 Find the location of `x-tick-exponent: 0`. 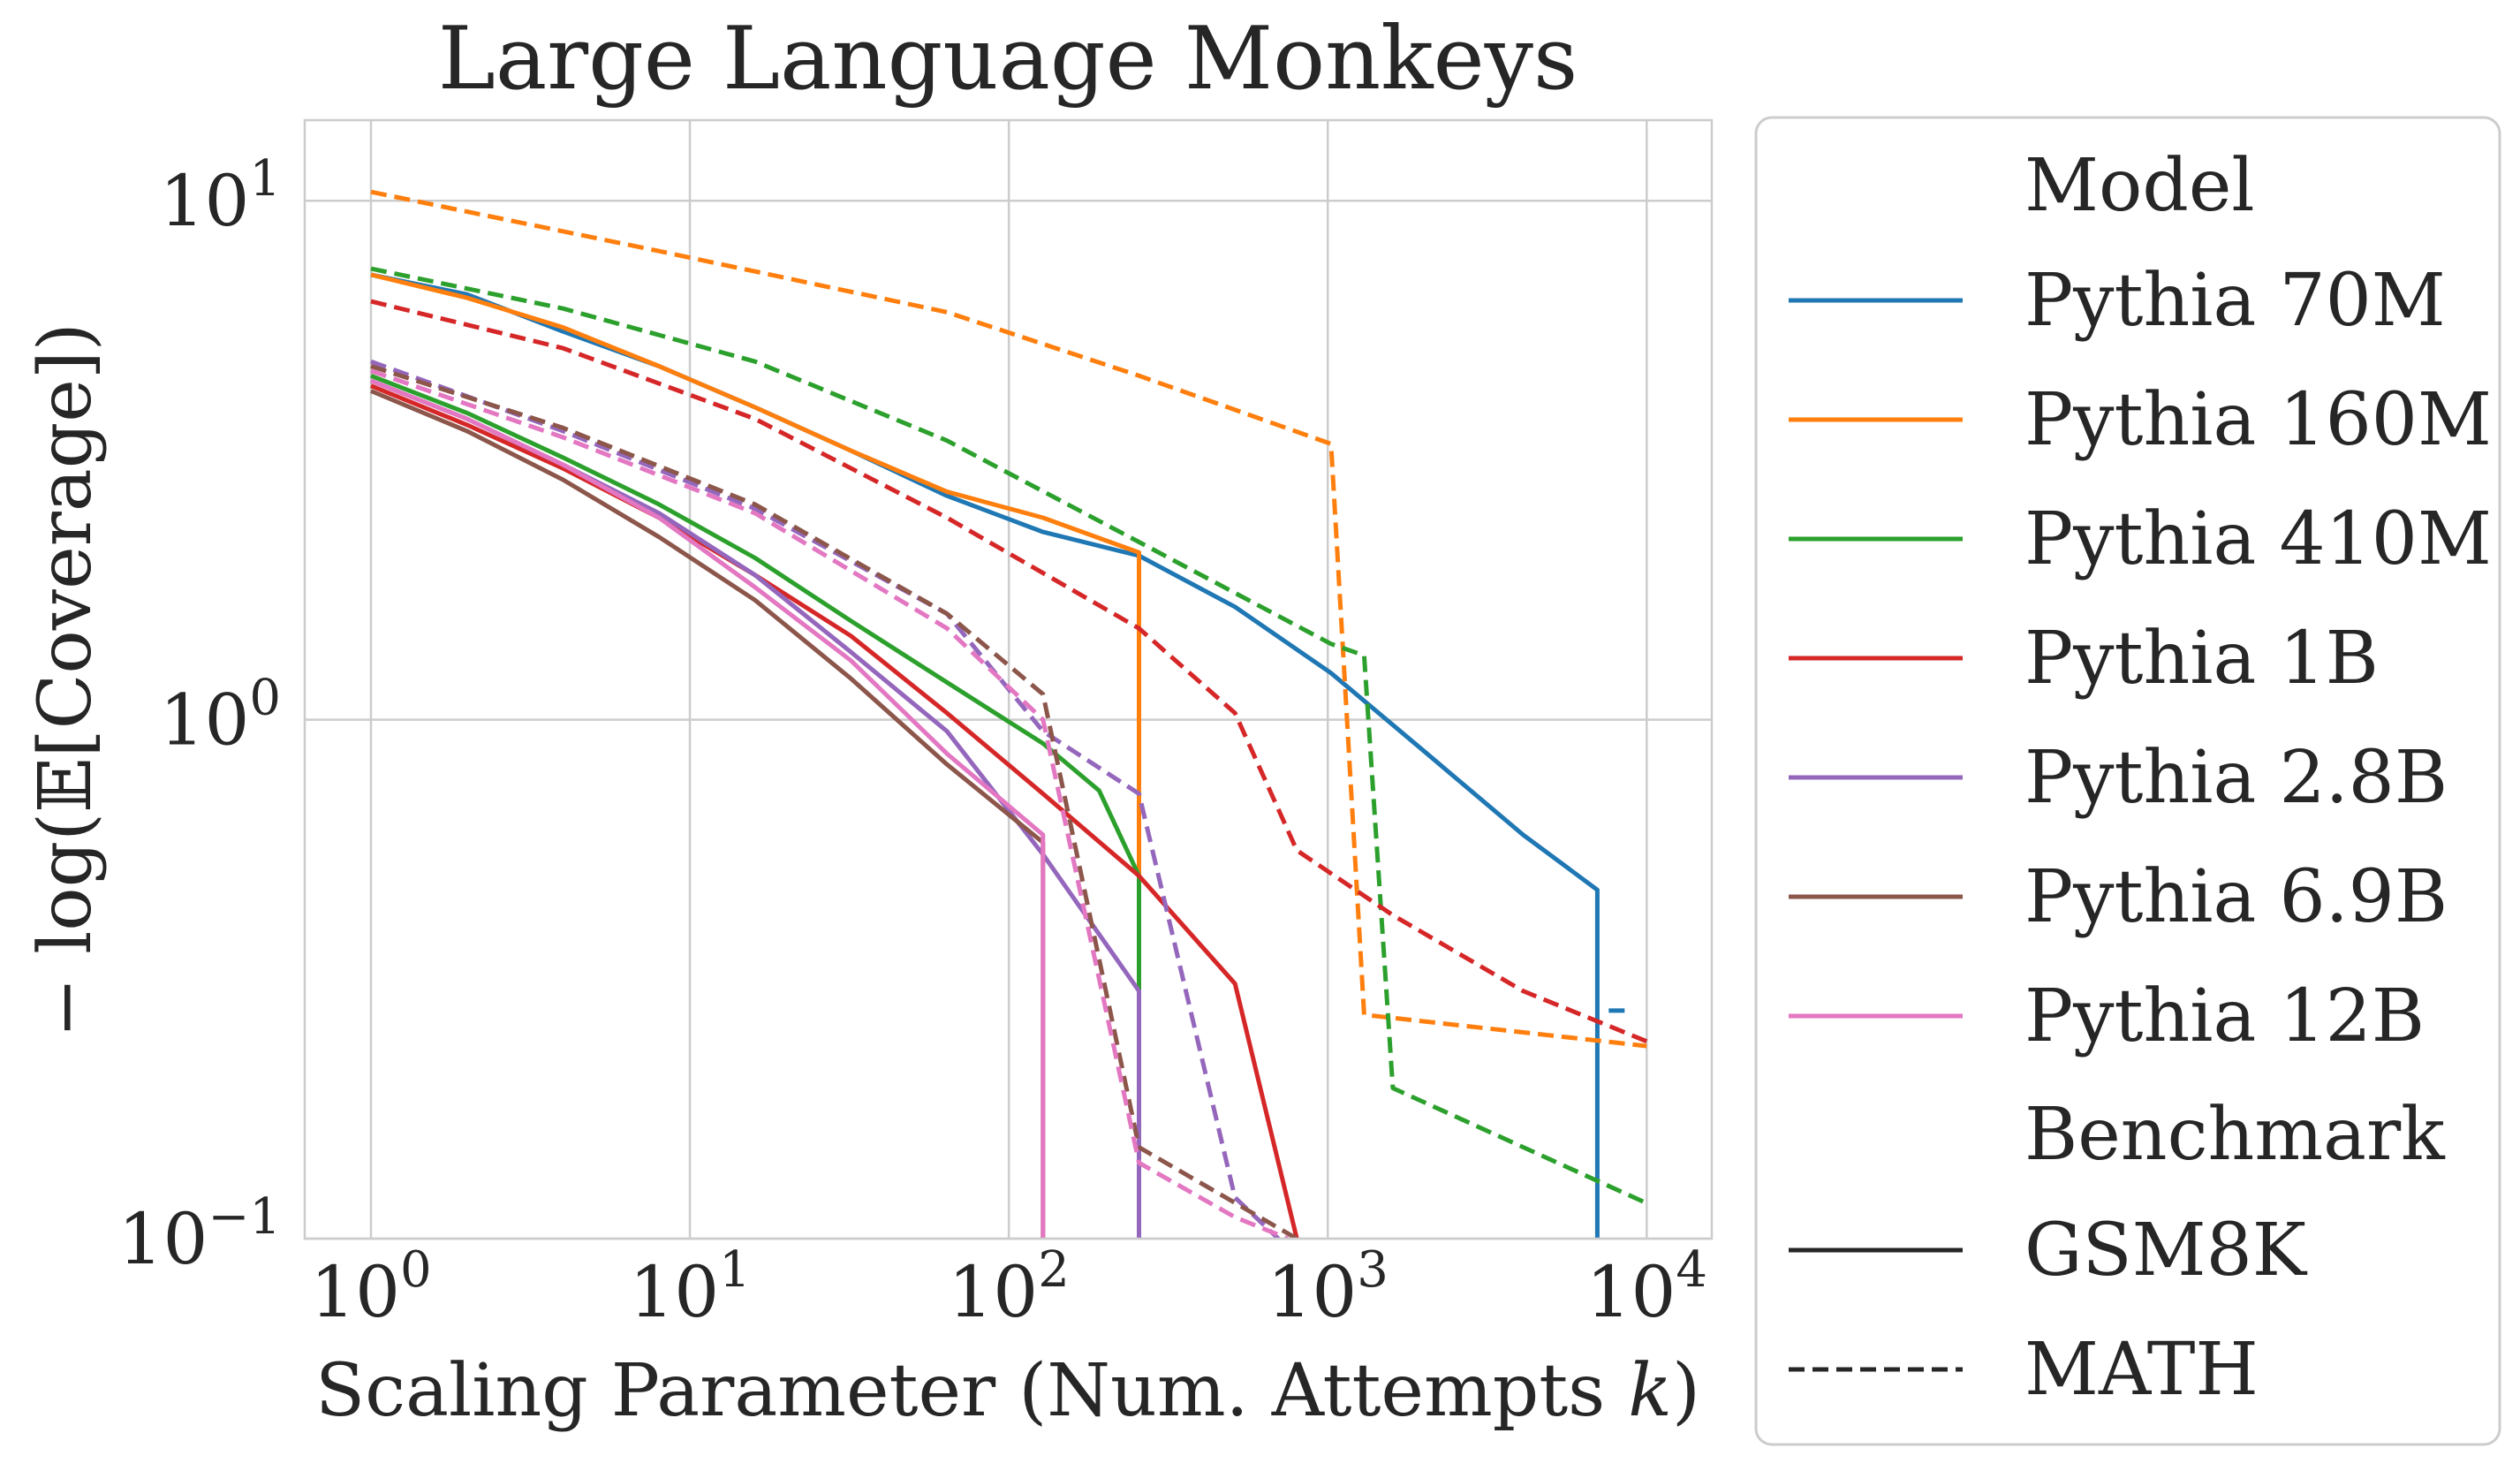

x-tick-exponent: 0 is located at coordinates (416, 1270).